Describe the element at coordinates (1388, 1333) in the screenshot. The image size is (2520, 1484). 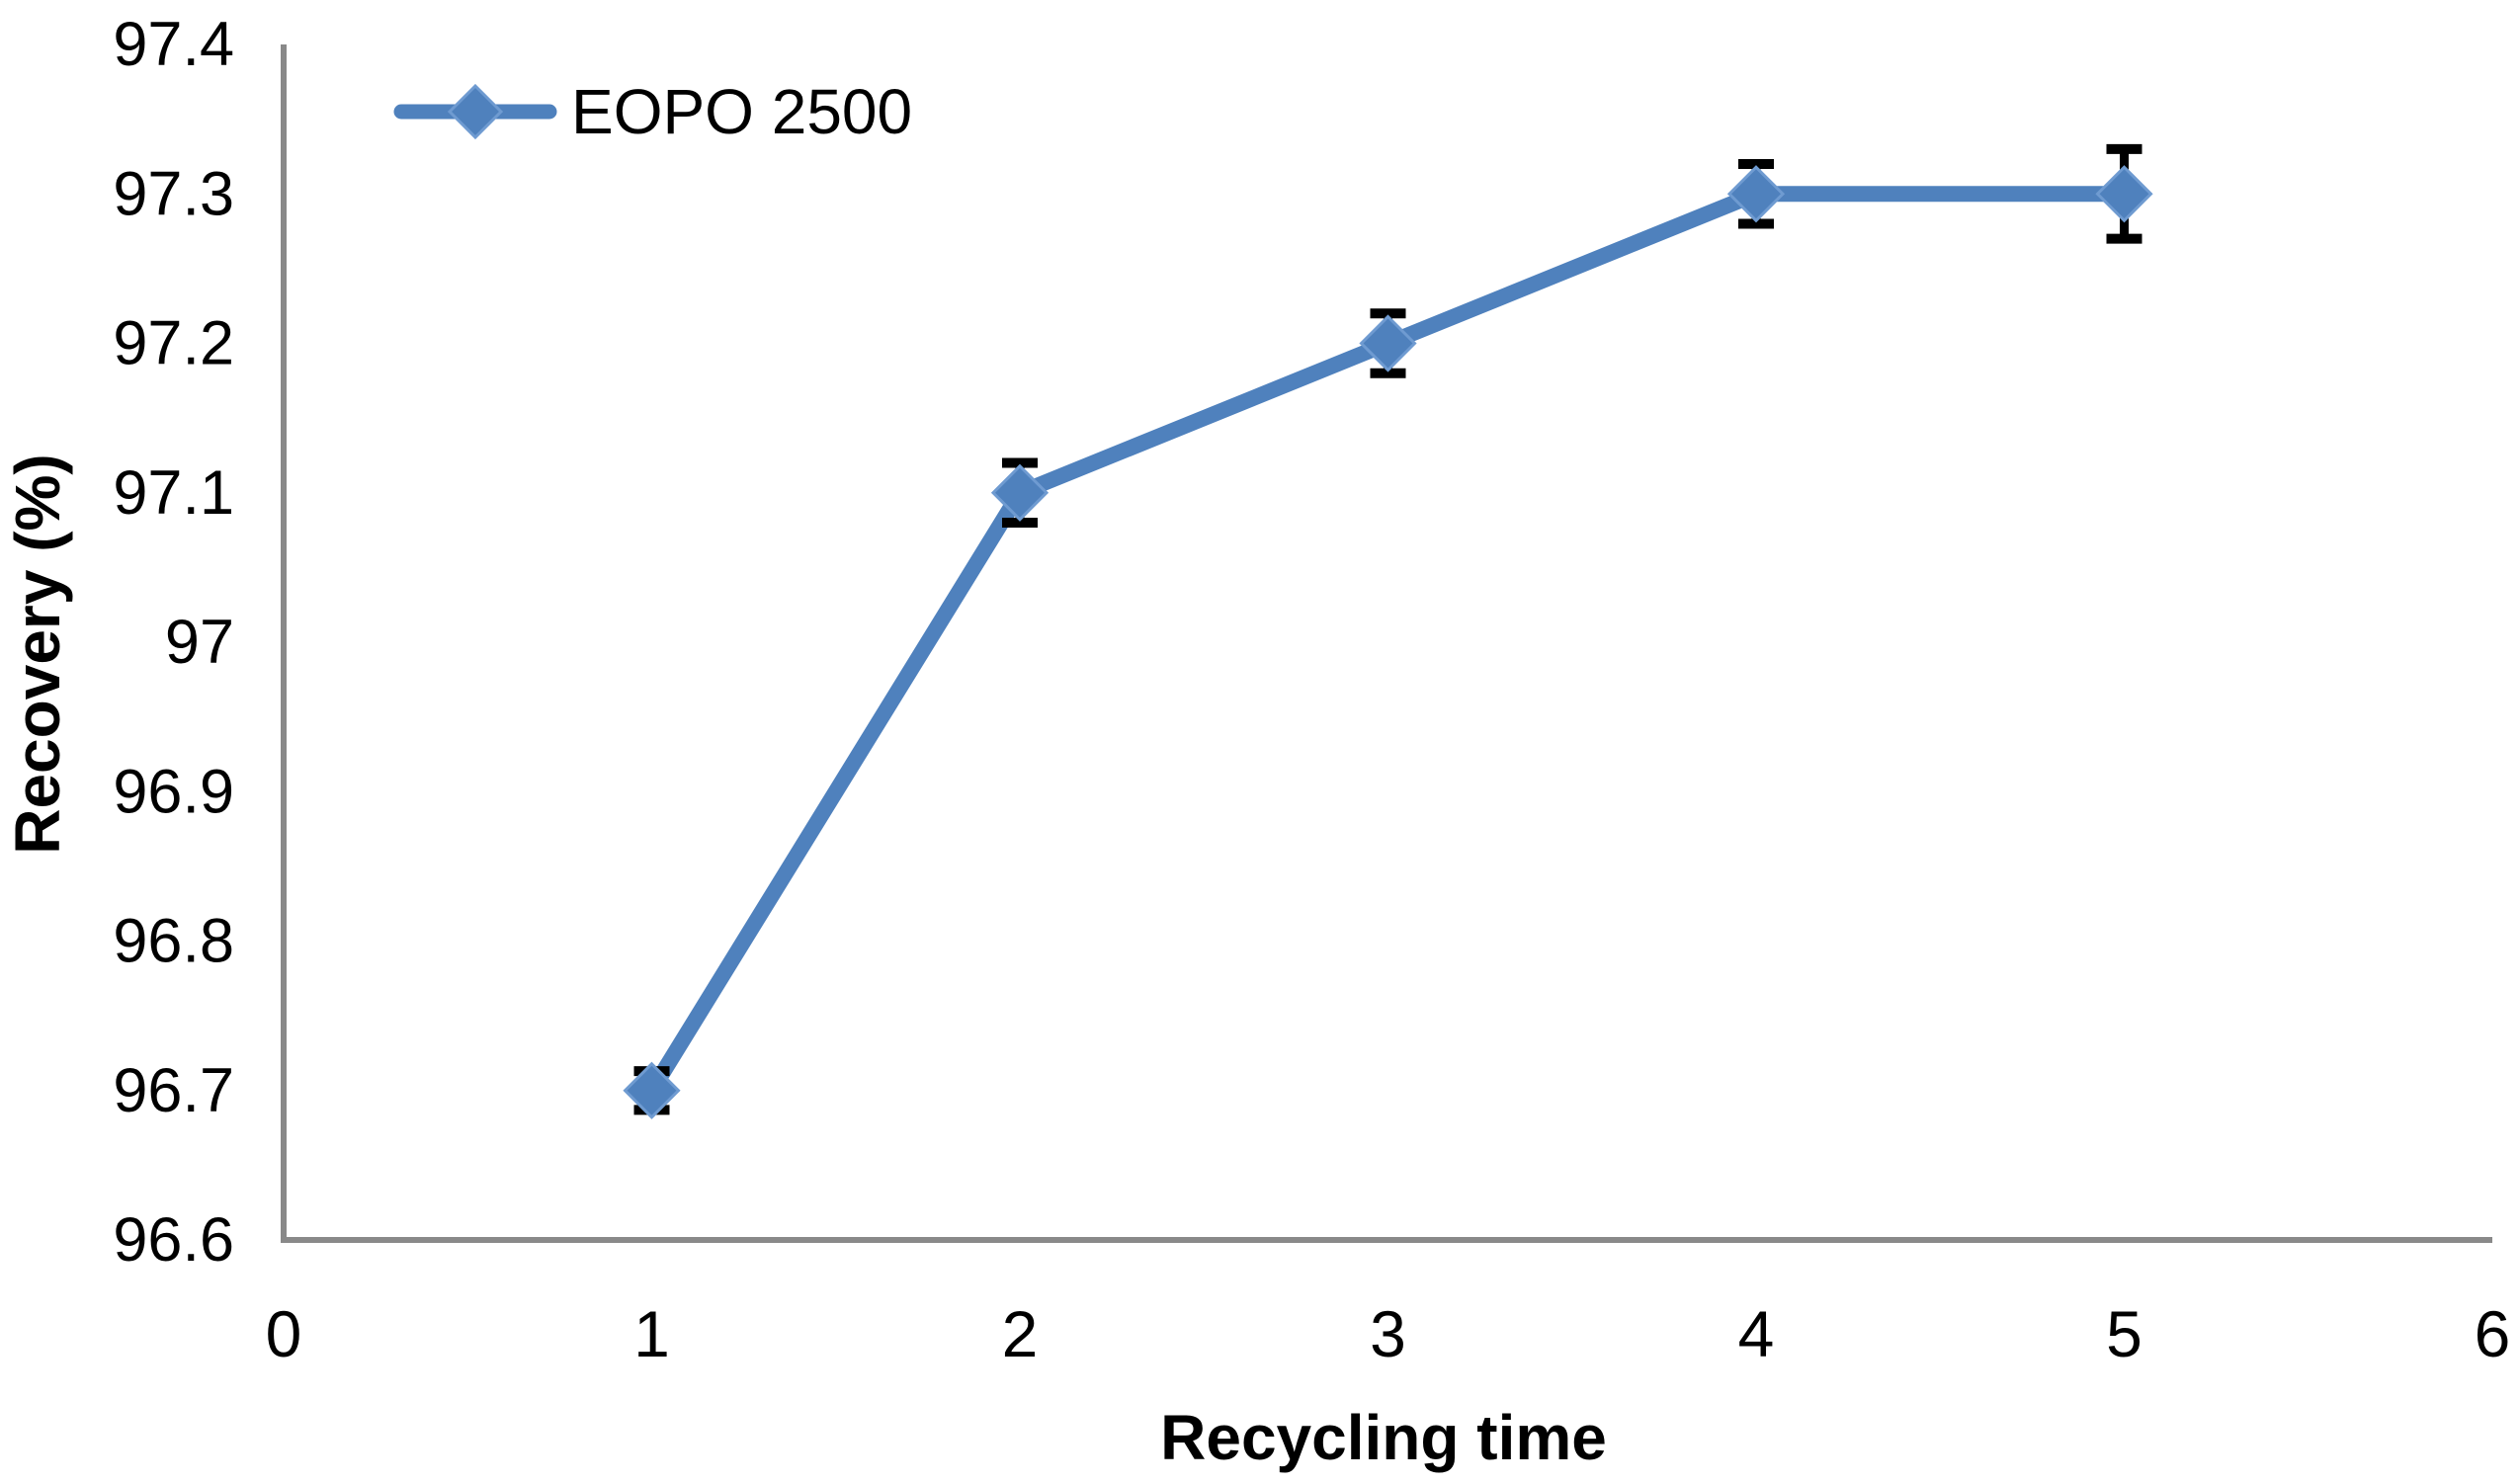
I see `x-tick-label: 3` at that location.